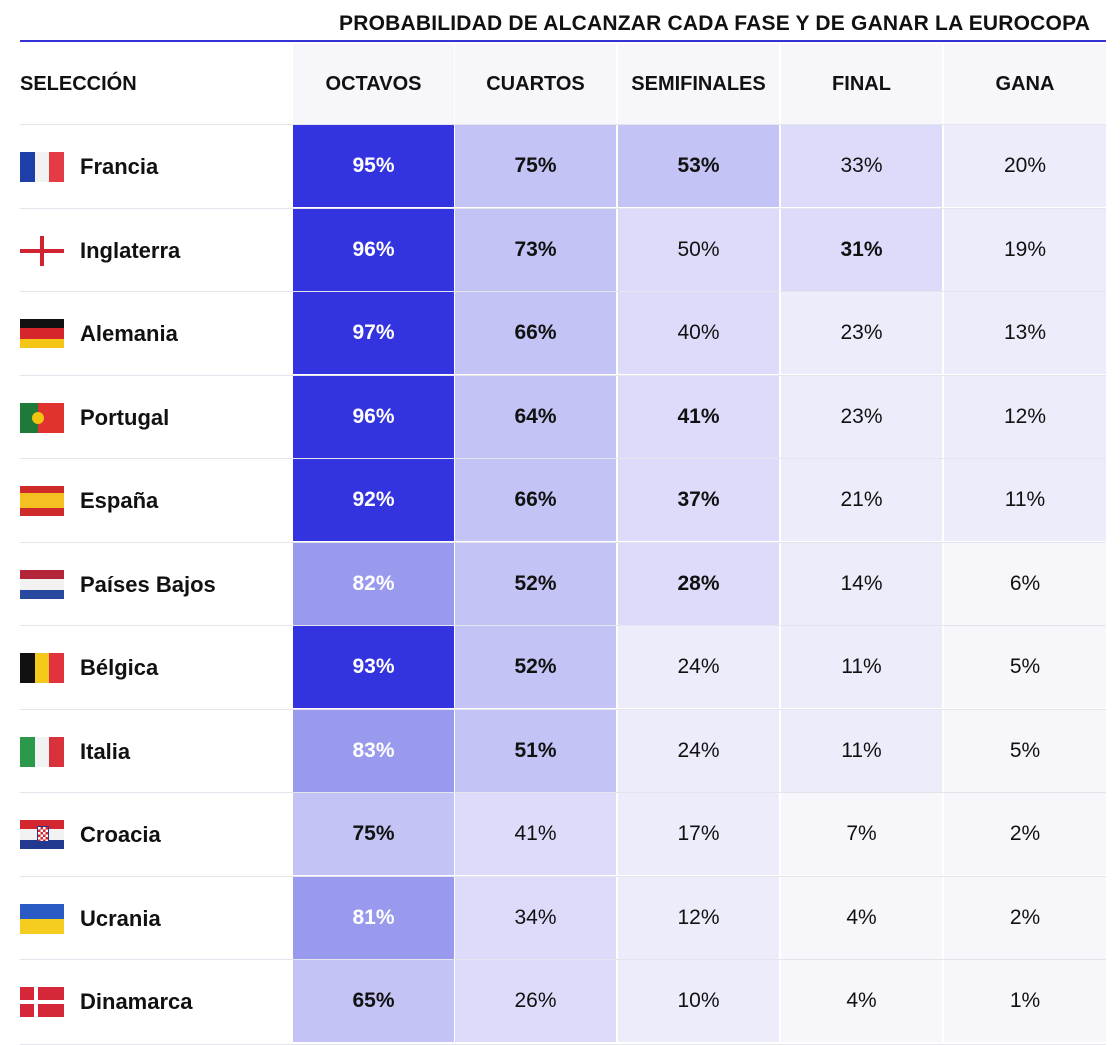 Image resolution: width=1120 pixels, height=1045 pixels. What do you see at coordinates (373, 751) in the screenshot?
I see `value-cell-octavos: 83%` at bounding box center [373, 751].